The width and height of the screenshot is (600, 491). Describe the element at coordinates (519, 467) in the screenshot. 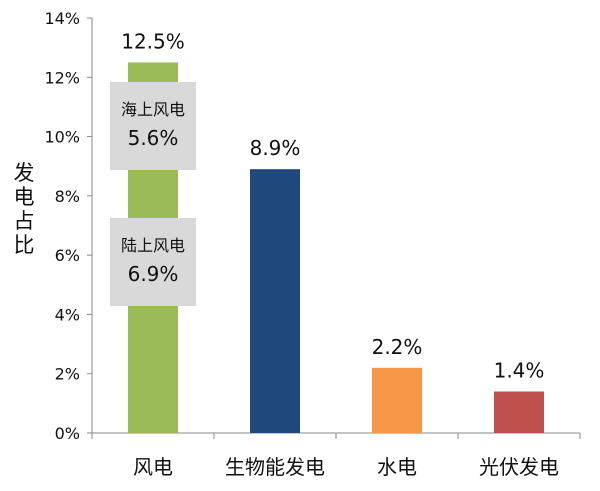

I see `category-label: 光伏发电` at that location.